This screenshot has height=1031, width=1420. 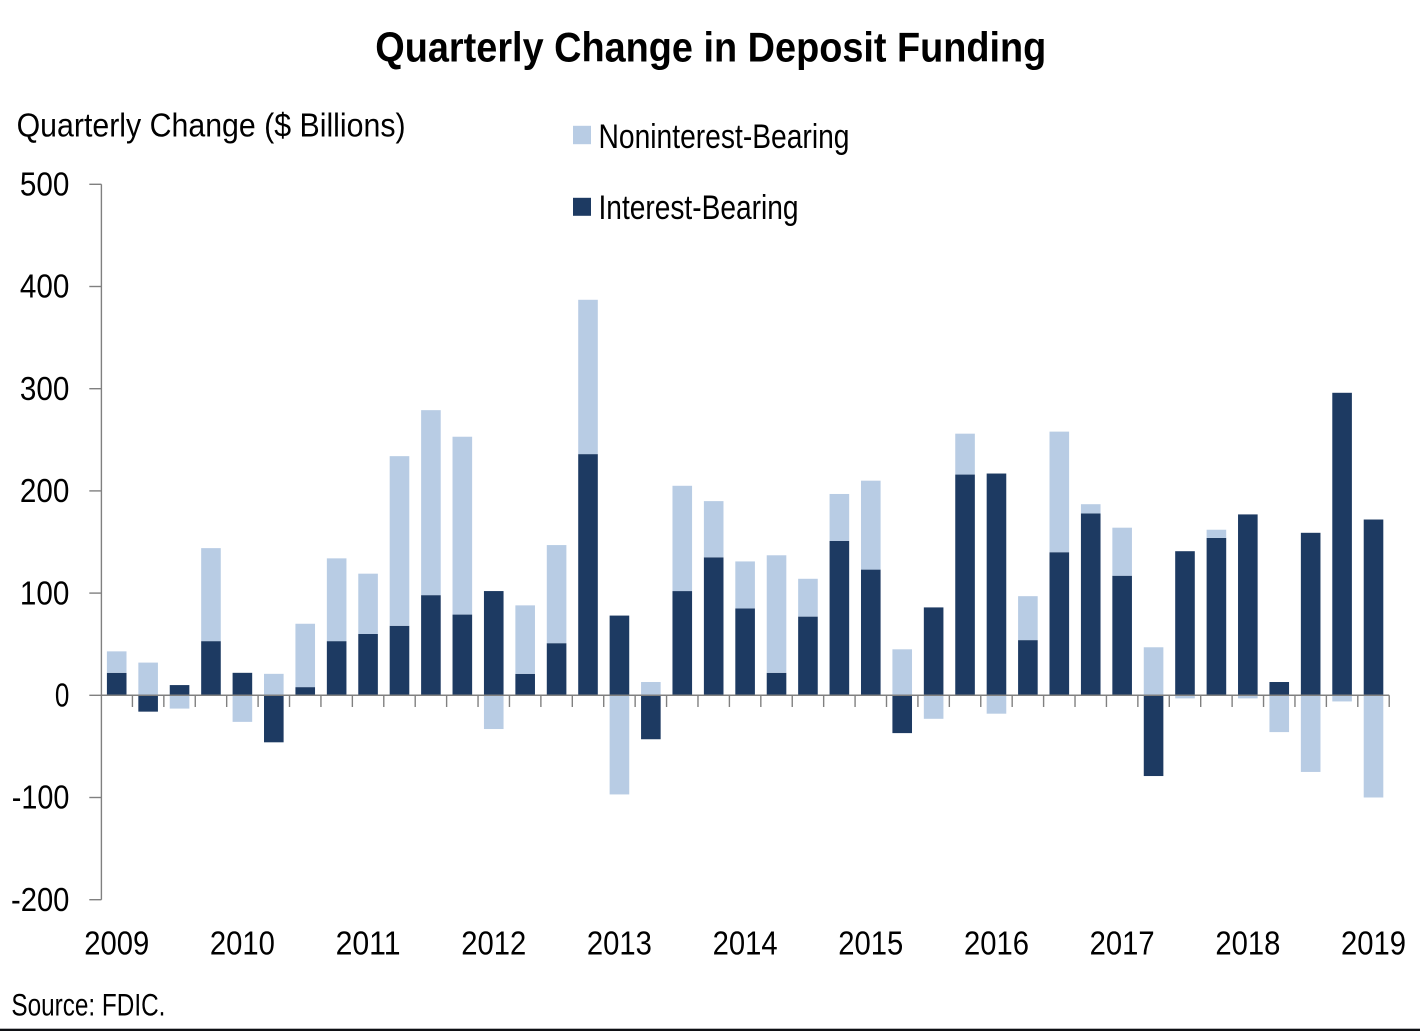 I want to click on svg-text: 2017, so click(x=1122, y=943).